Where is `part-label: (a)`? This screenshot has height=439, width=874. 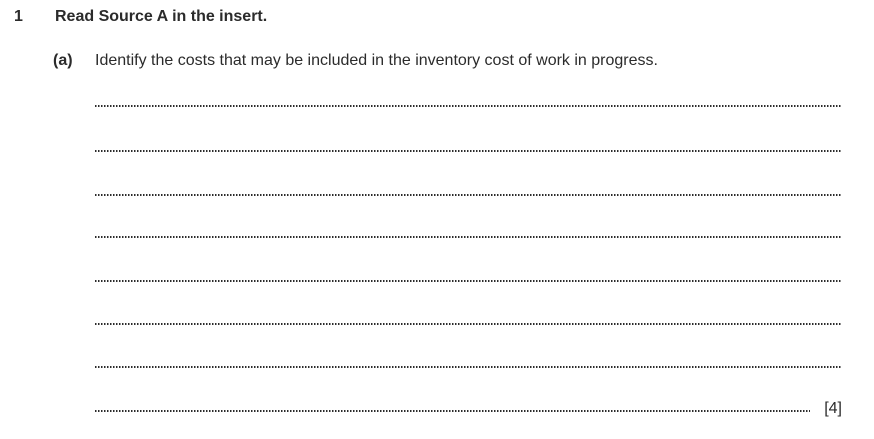 part-label: (a) is located at coordinates (63, 60).